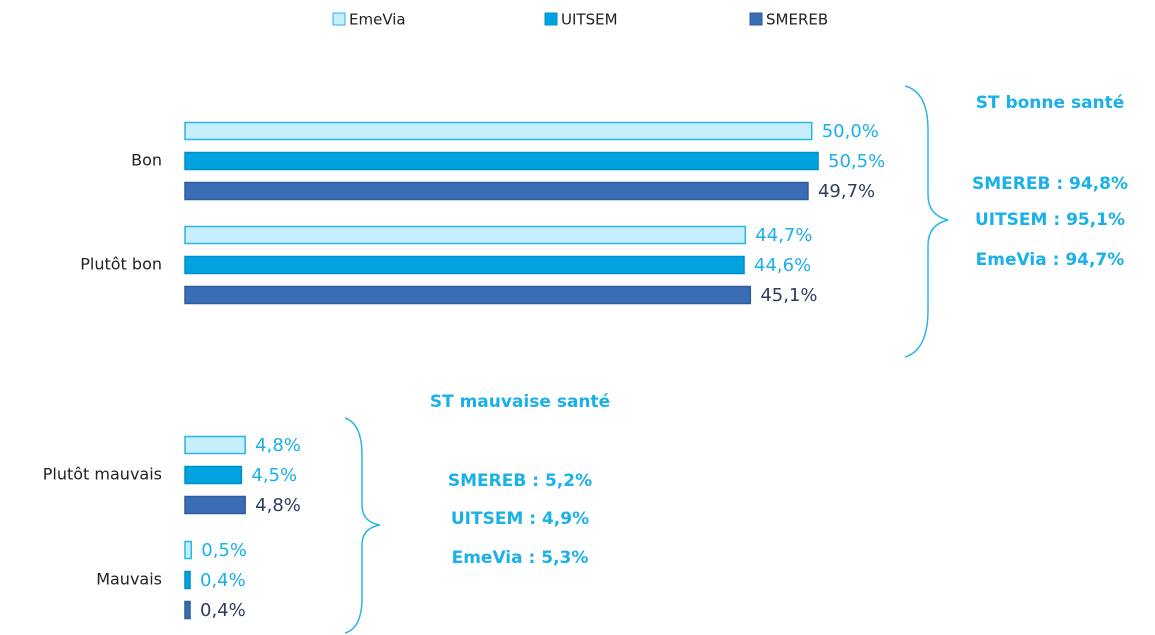 This screenshot has width=1155, height=635. Describe the element at coordinates (102, 474) in the screenshot. I see `category-label: Plutôt mauvais` at that location.